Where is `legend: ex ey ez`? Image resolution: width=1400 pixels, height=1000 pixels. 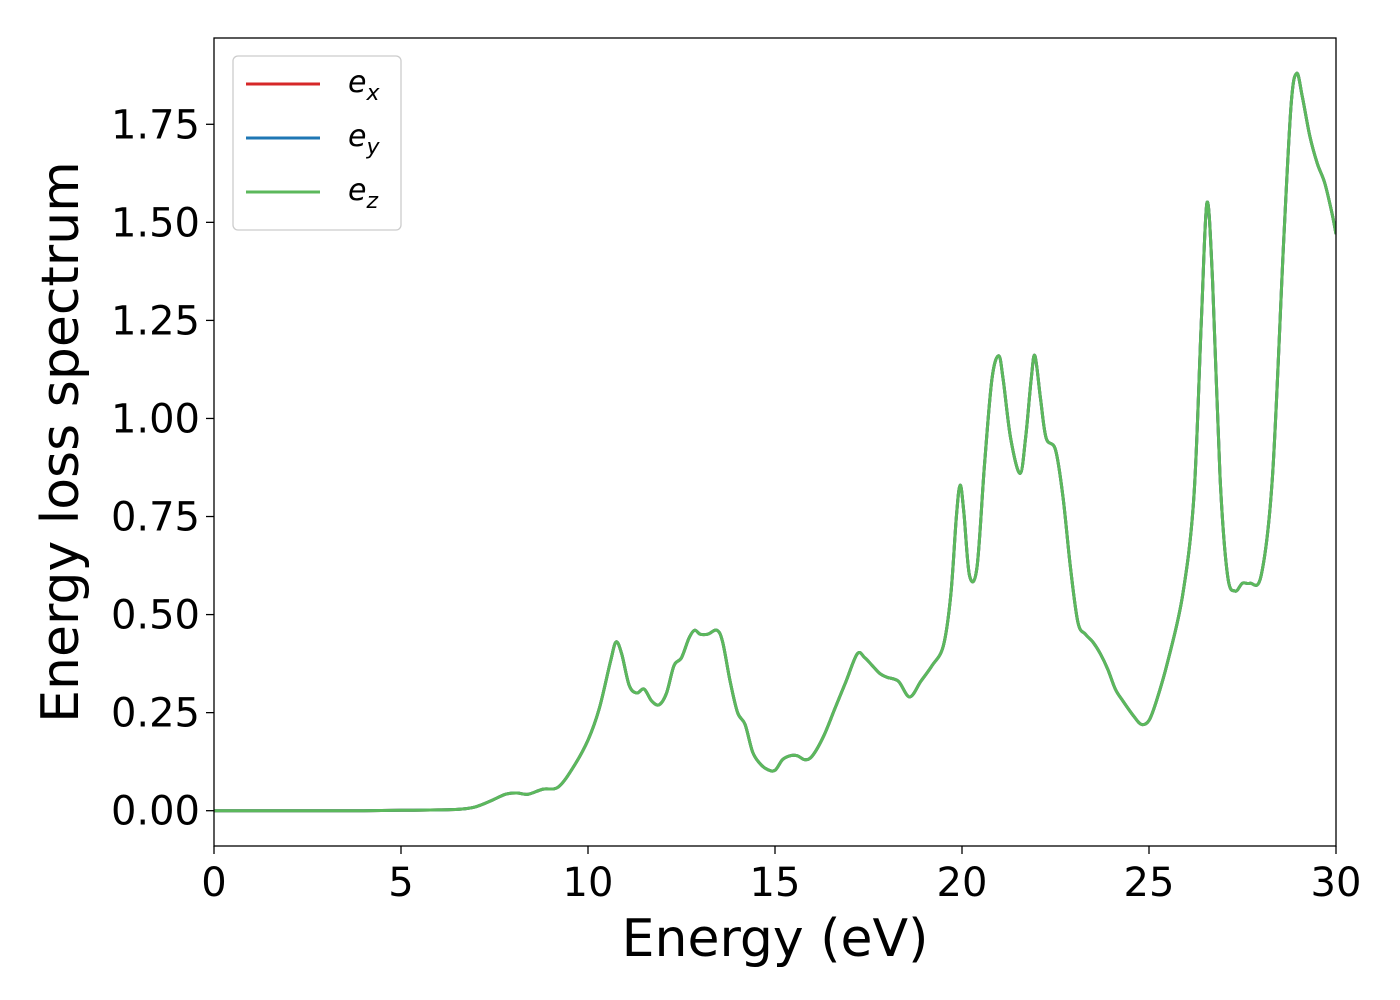 legend: ex ey ez is located at coordinates (317, 143).